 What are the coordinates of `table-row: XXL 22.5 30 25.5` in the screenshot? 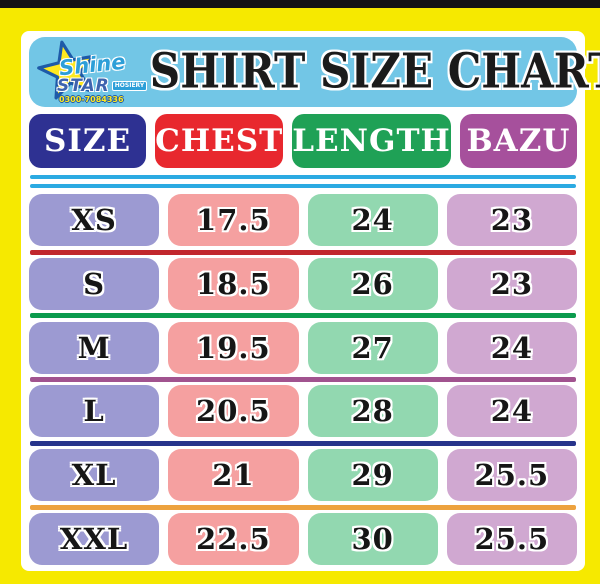 It's located at (303, 538).